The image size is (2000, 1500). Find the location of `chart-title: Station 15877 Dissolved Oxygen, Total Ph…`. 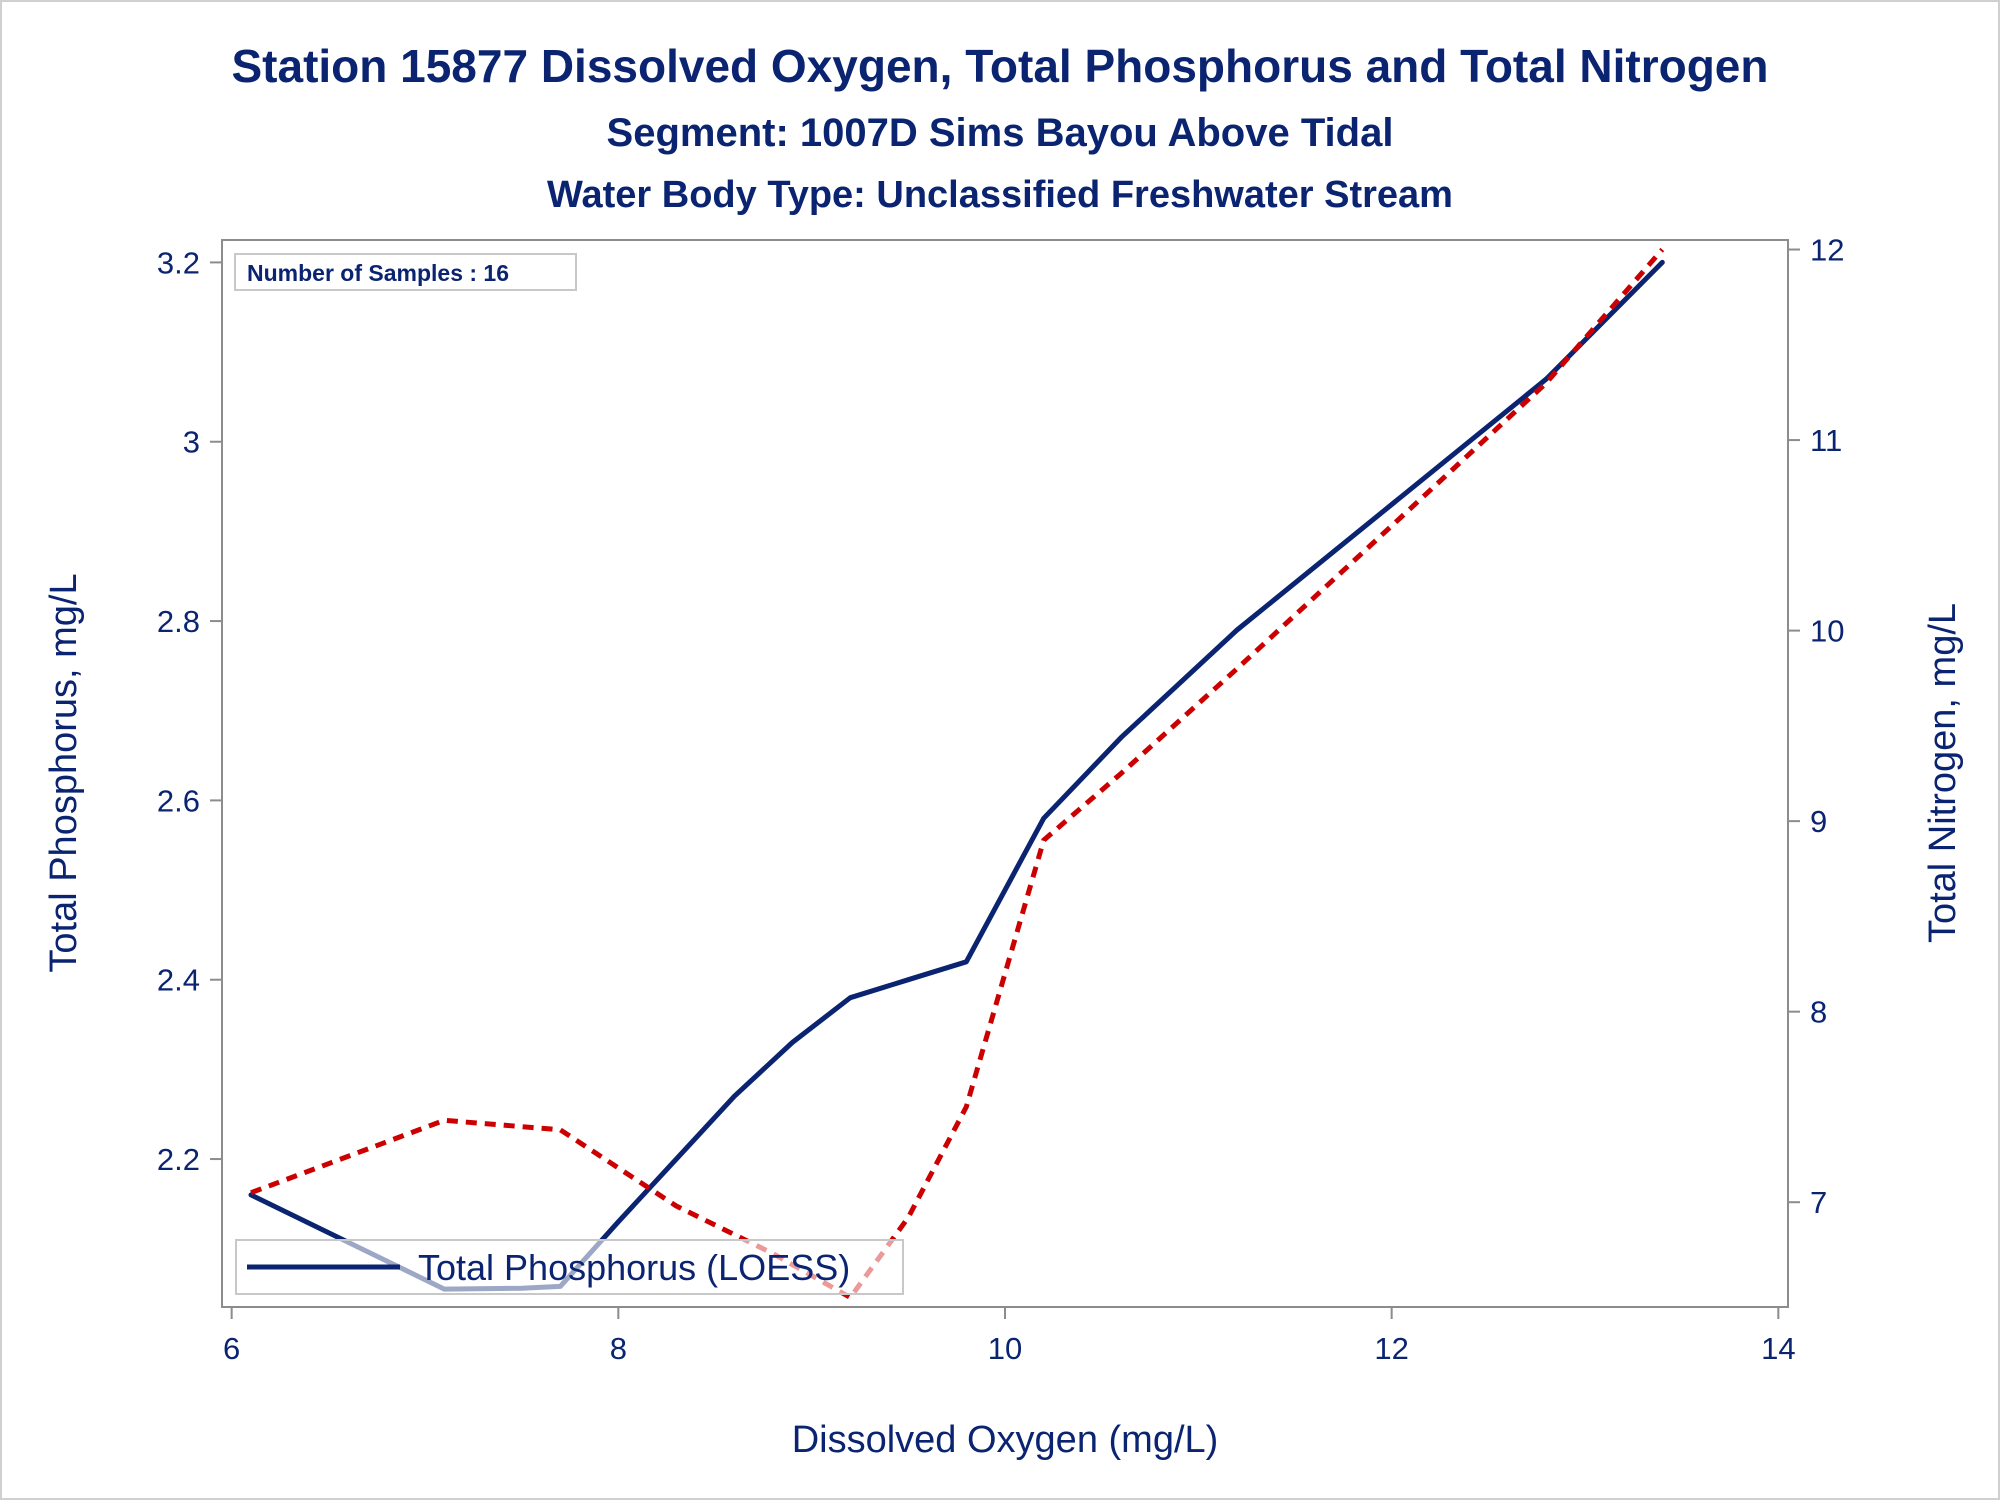

chart-title: Station 15877 Dissolved Oxygen, Total Ph… is located at coordinates (999, 66).